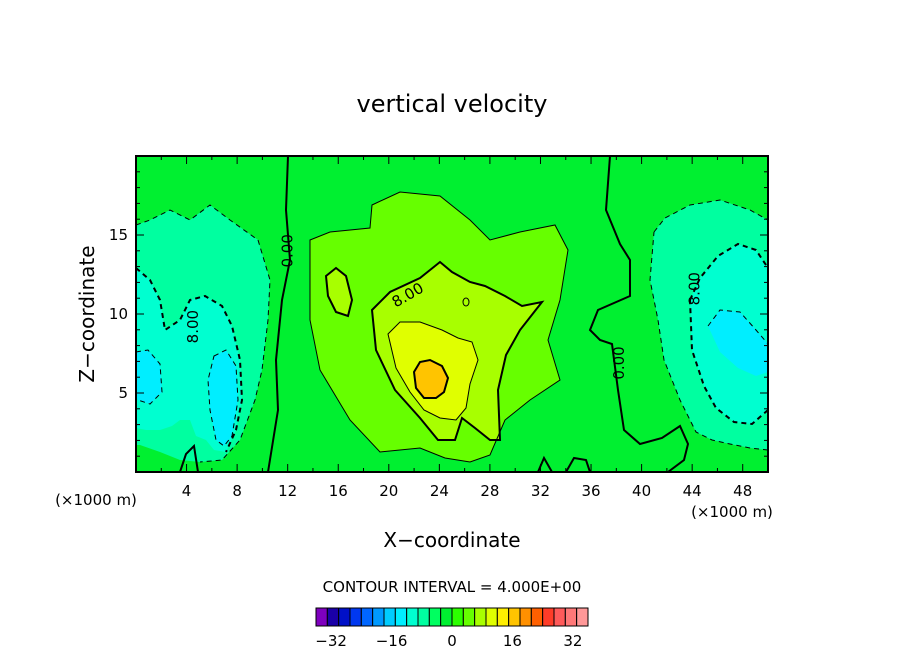  I want to click on y-tick-label: 15, so click(118, 235).